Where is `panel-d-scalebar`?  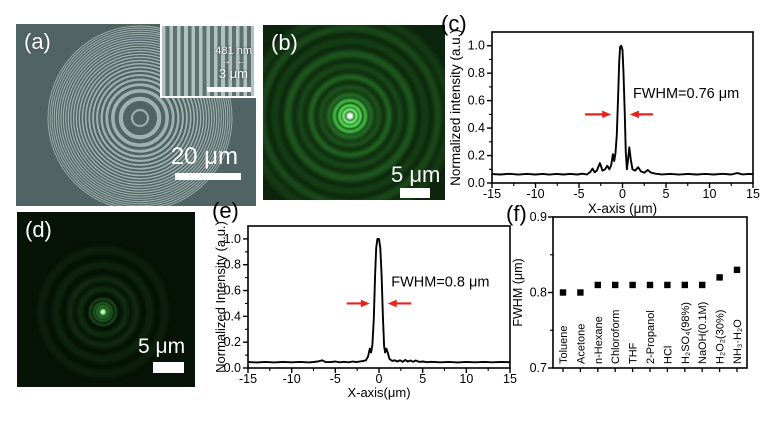 panel-d-scalebar is located at coordinates (168, 367).